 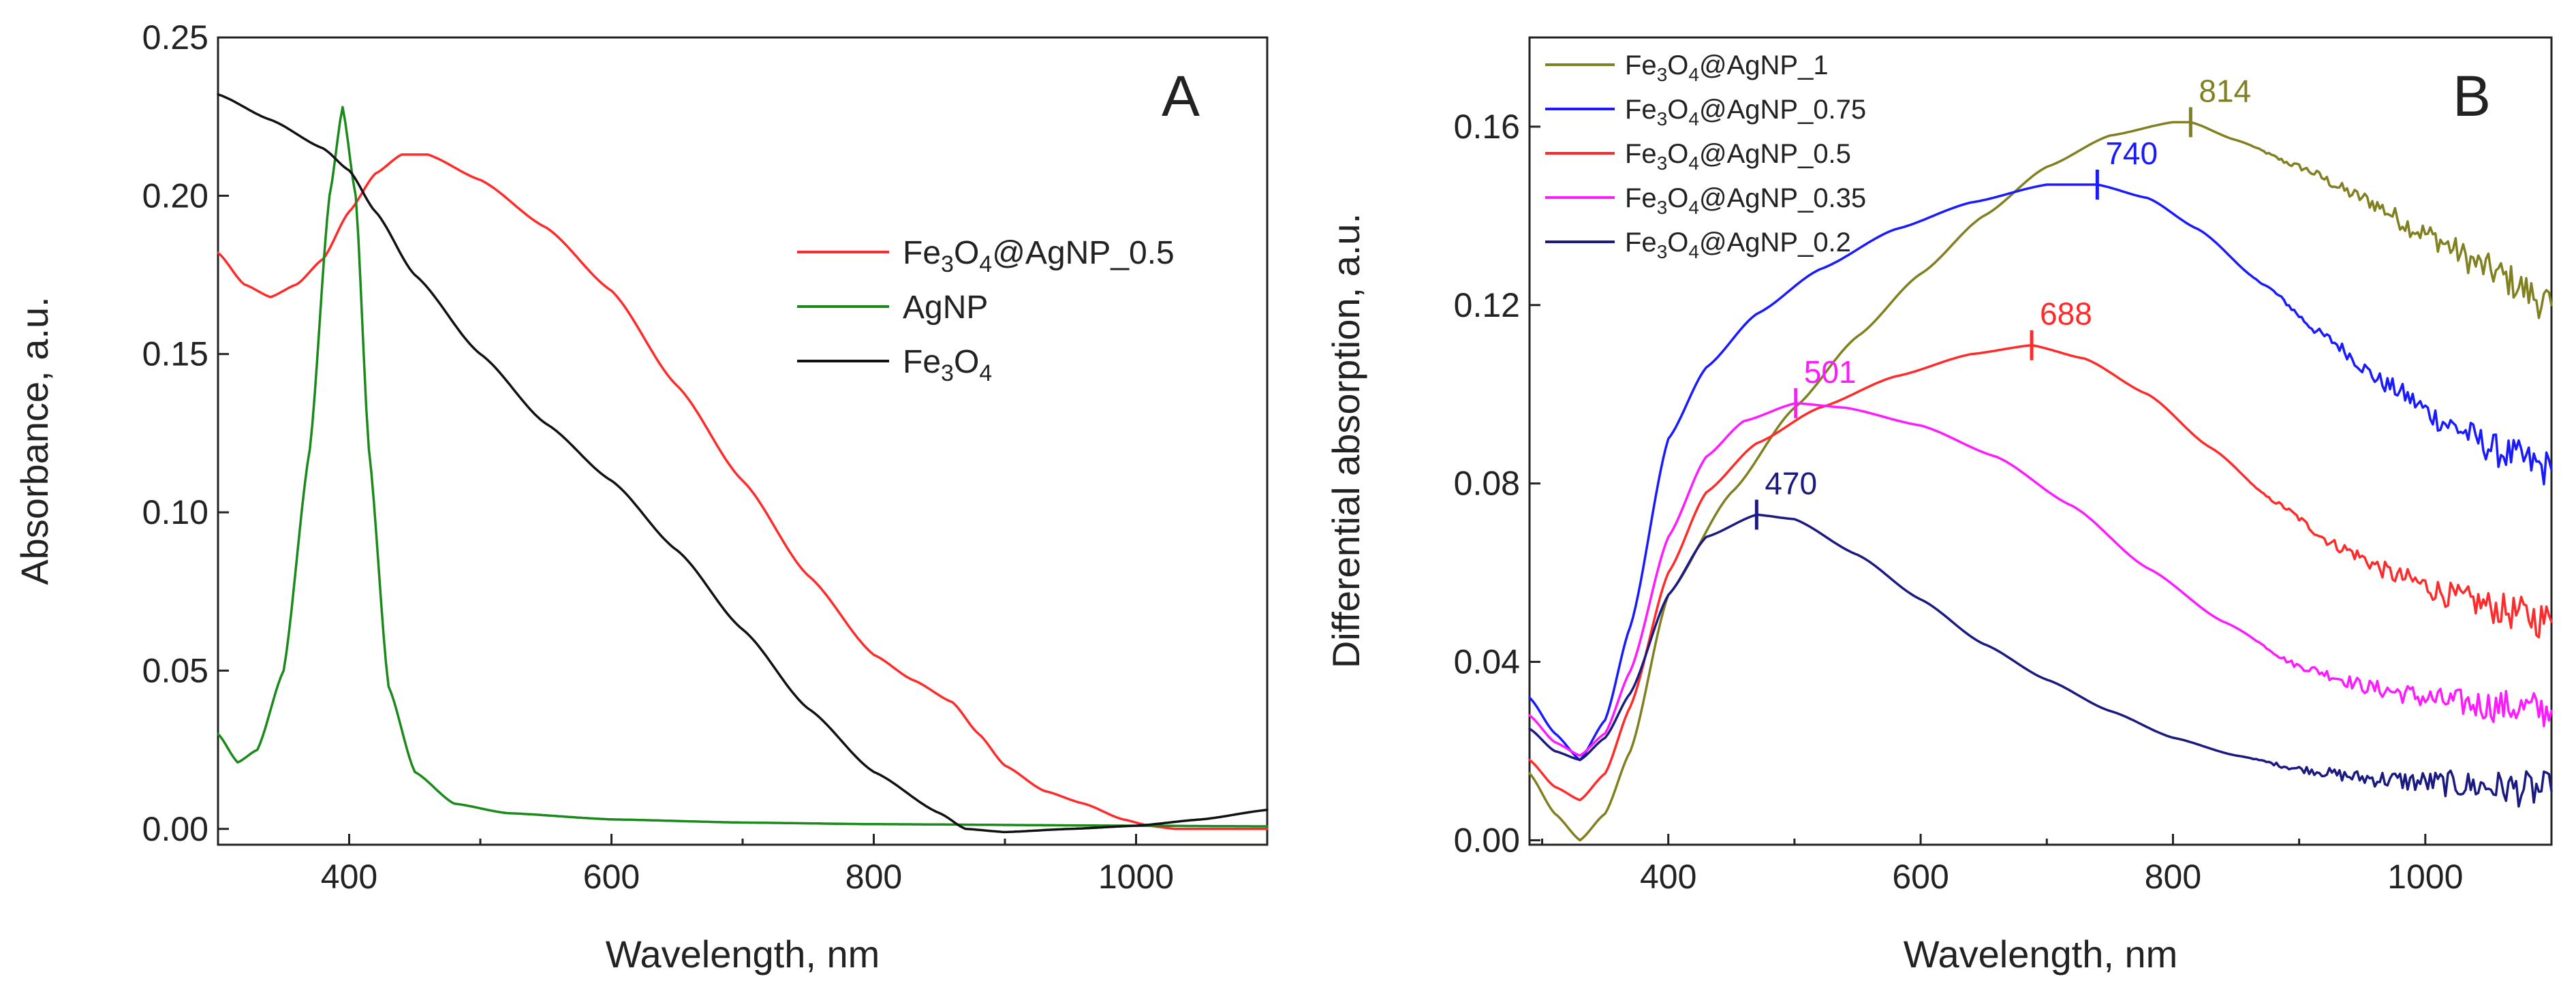 I want to click on legend-a-item-0: Fe3O4@AgNP_0.5, so click(x=986, y=256).